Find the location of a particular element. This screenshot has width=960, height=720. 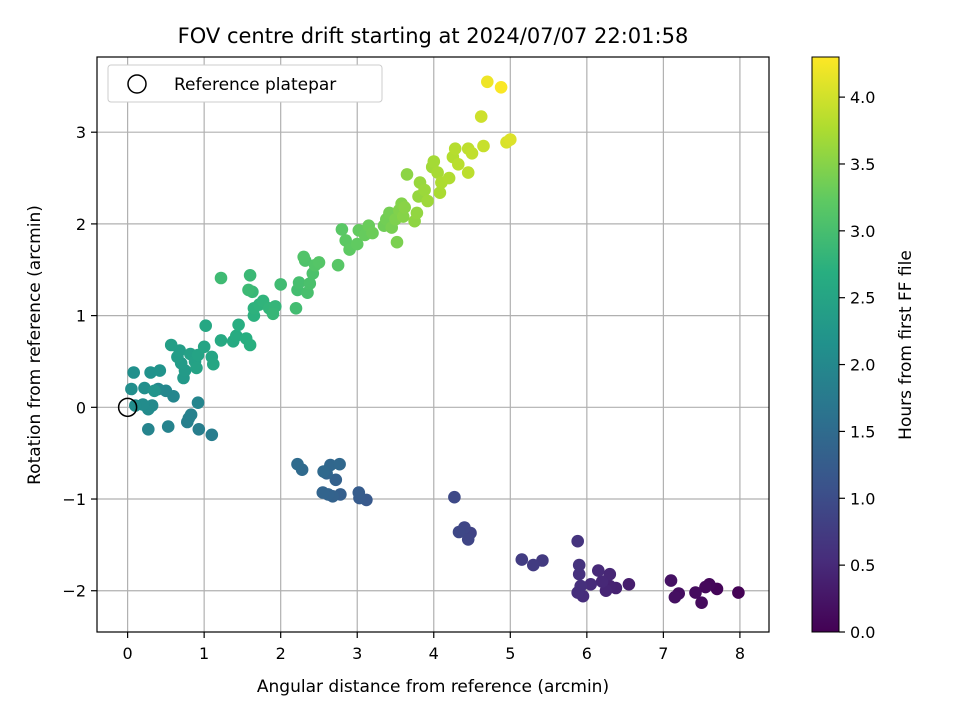

y-tick-label: 1 is located at coordinates (81, 316).